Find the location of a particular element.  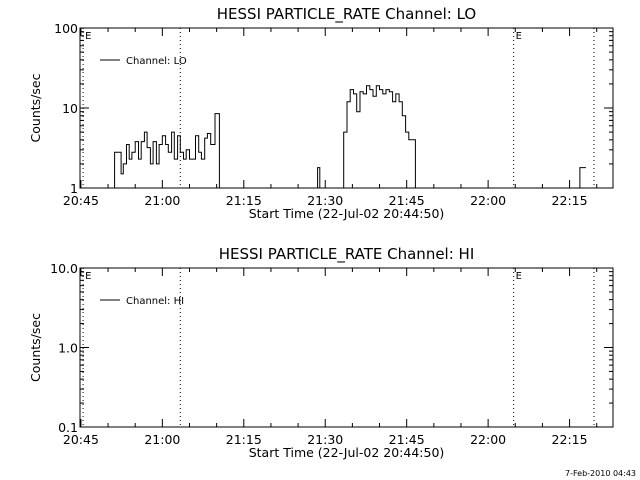

plot-timestamp: 7-Feb-2010 04:43 is located at coordinates (600, 473).